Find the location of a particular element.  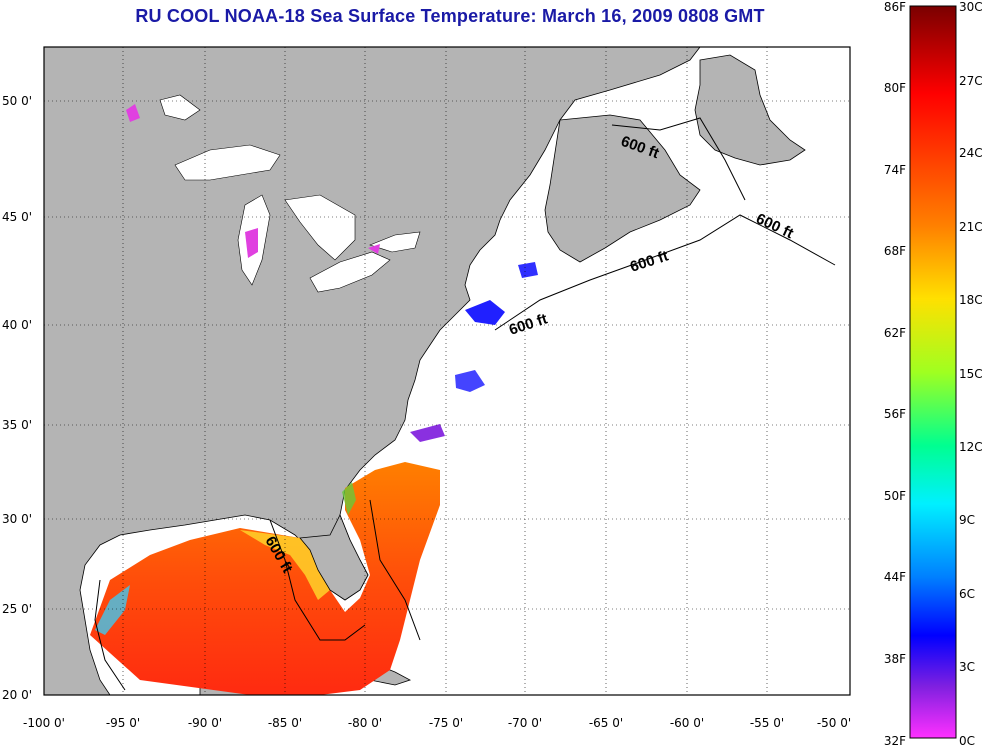

lon-label: -80 0' is located at coordinates (365, 723).